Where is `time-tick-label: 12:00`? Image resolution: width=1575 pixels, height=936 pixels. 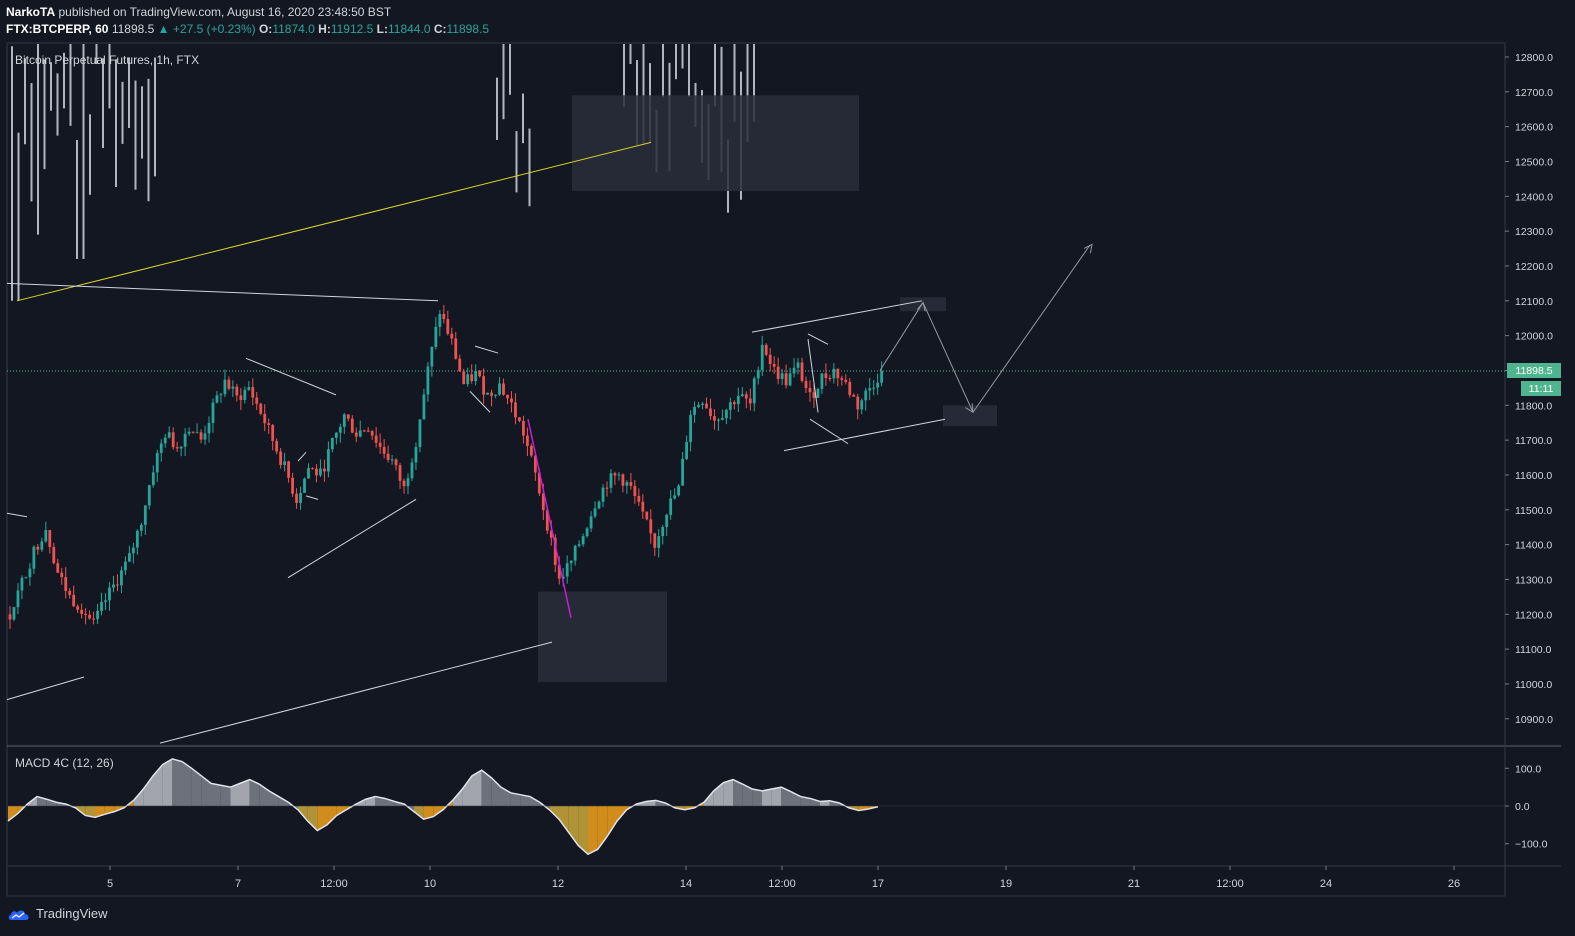
time-tick-label: 12:00 is located at coordinates (782, 884).